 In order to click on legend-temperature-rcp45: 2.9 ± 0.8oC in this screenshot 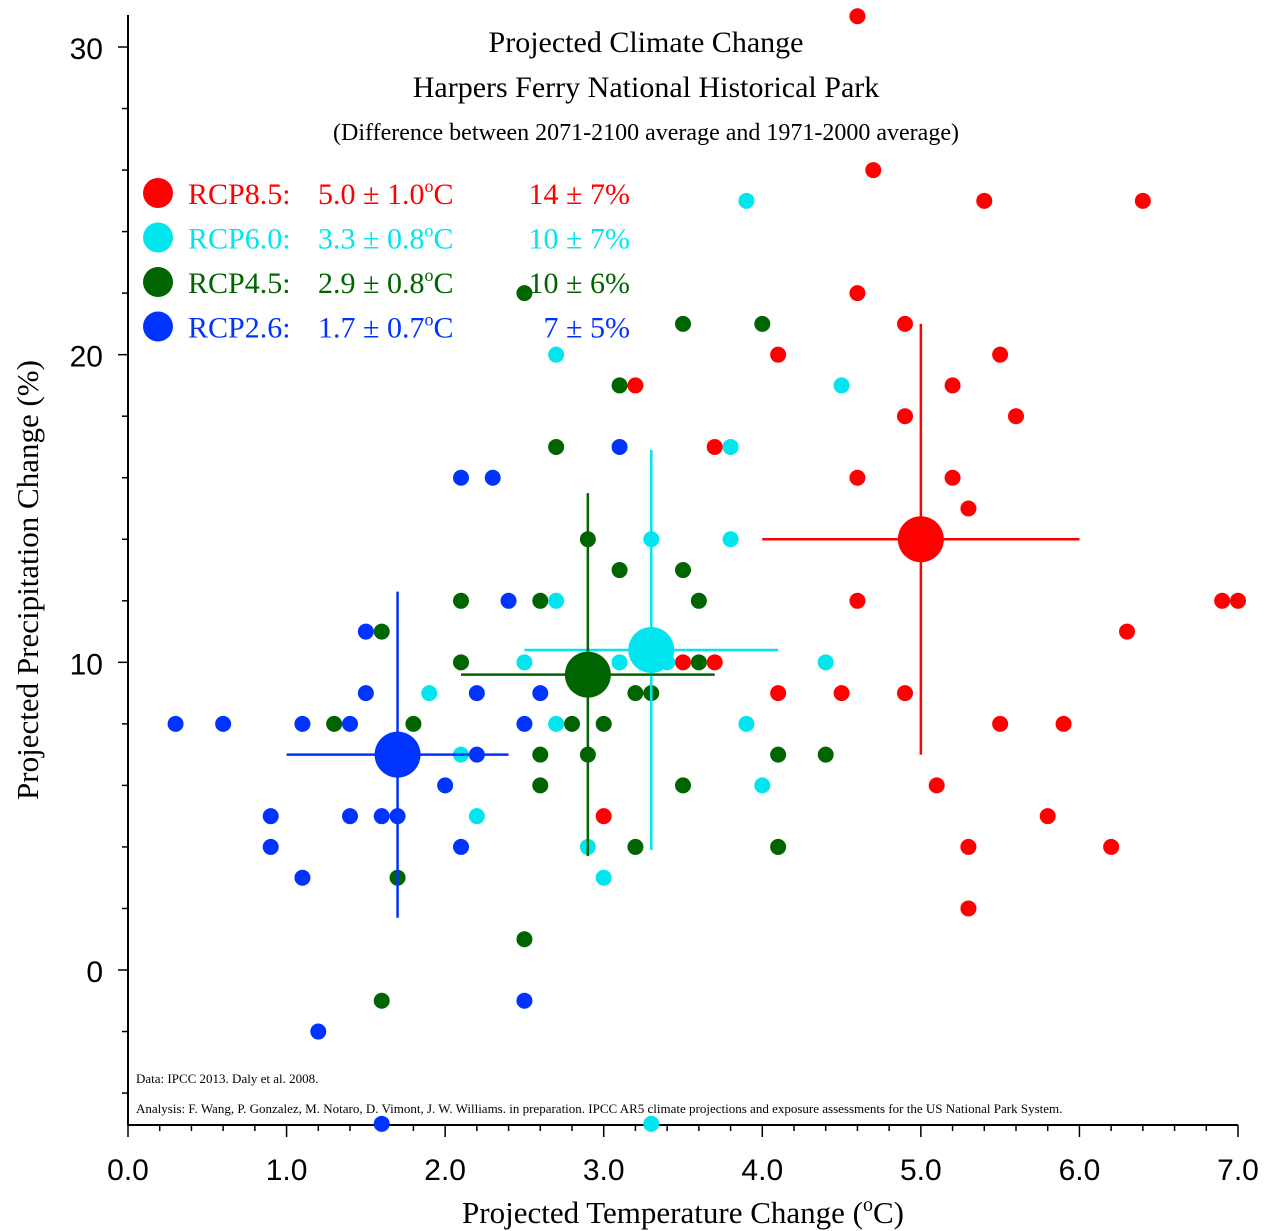, I will do `click(385, 282)`.